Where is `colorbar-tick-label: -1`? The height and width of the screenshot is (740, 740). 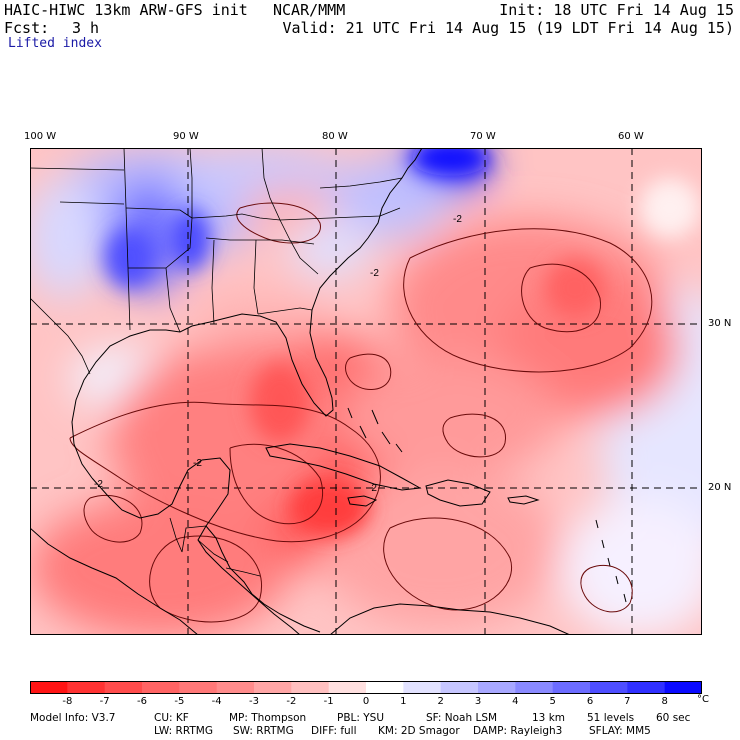
colorbar-tick-label: -1 is located at coordinates (328, 701).